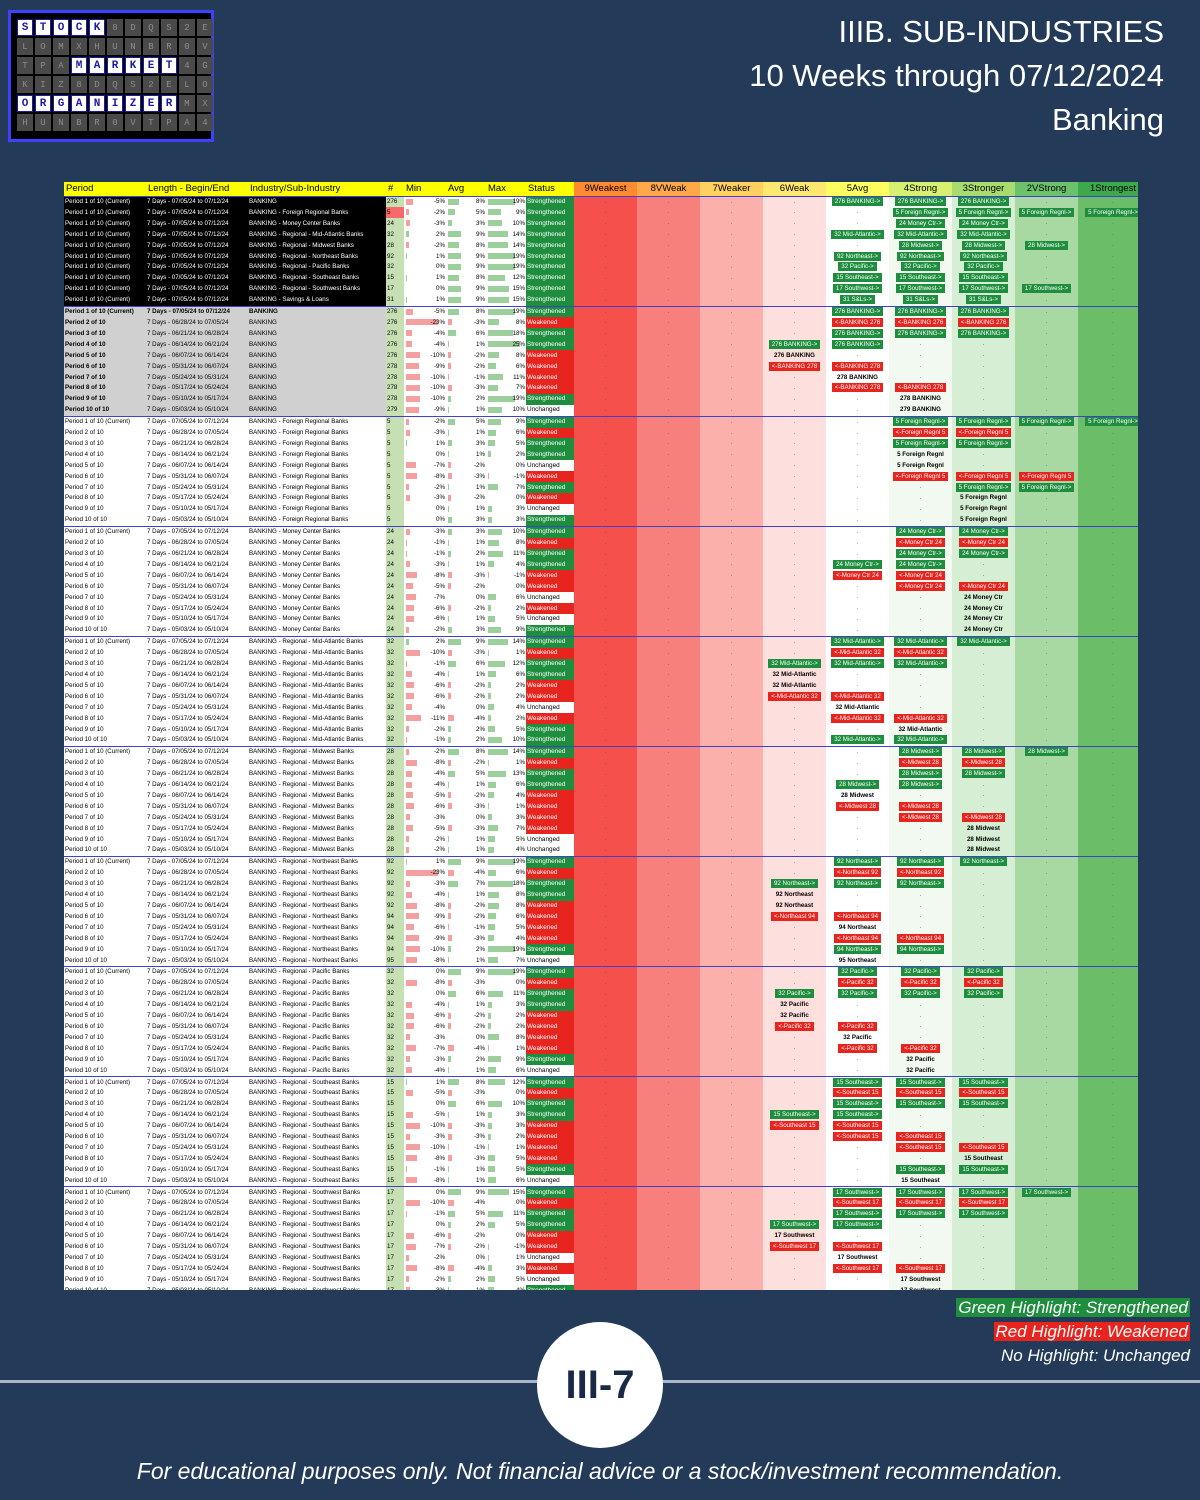 The image size is (1200, 1500). I want to click on period-cell: Period 4 of 10, so click(84, 785).